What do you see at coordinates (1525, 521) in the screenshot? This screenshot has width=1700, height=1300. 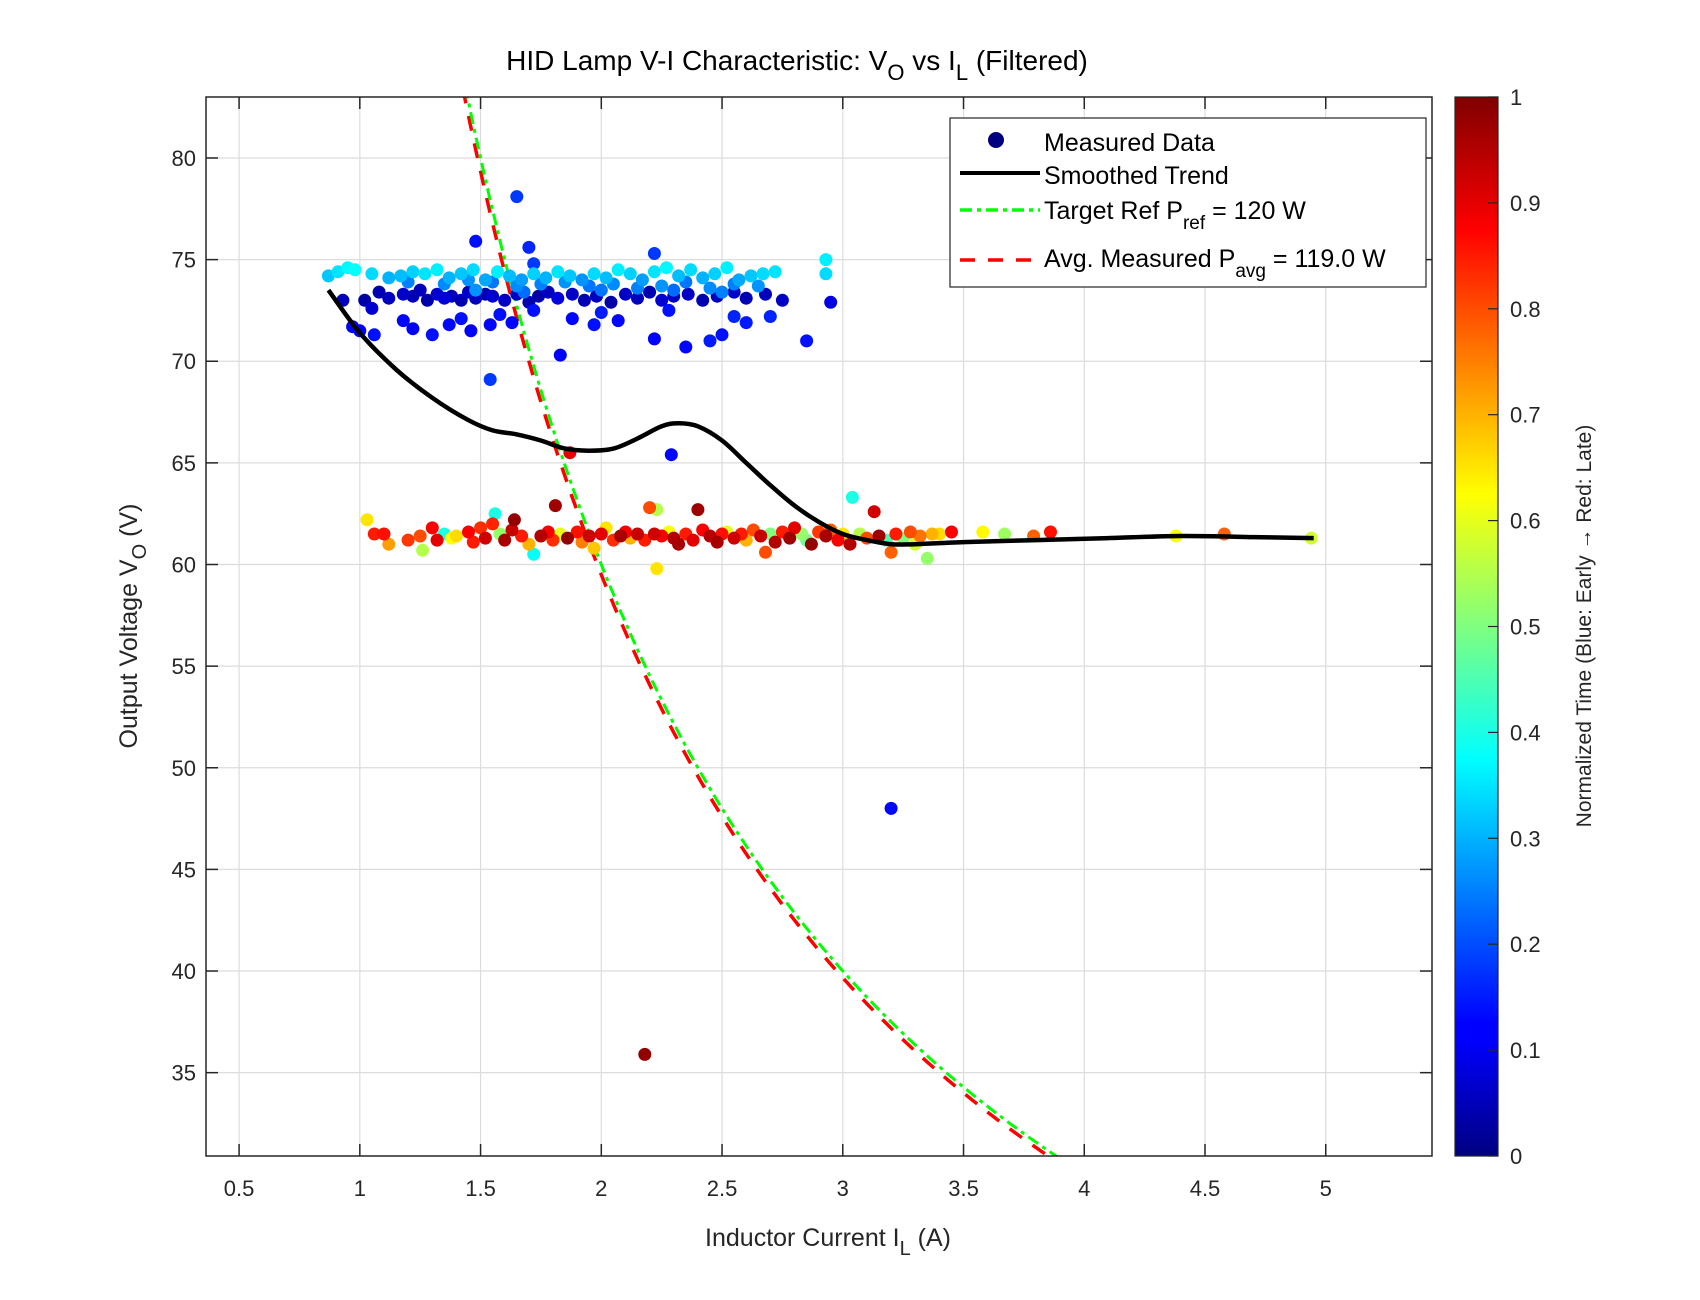 I see `colorbar-tick-label: 0.6` at bounding box center [1525, 521].